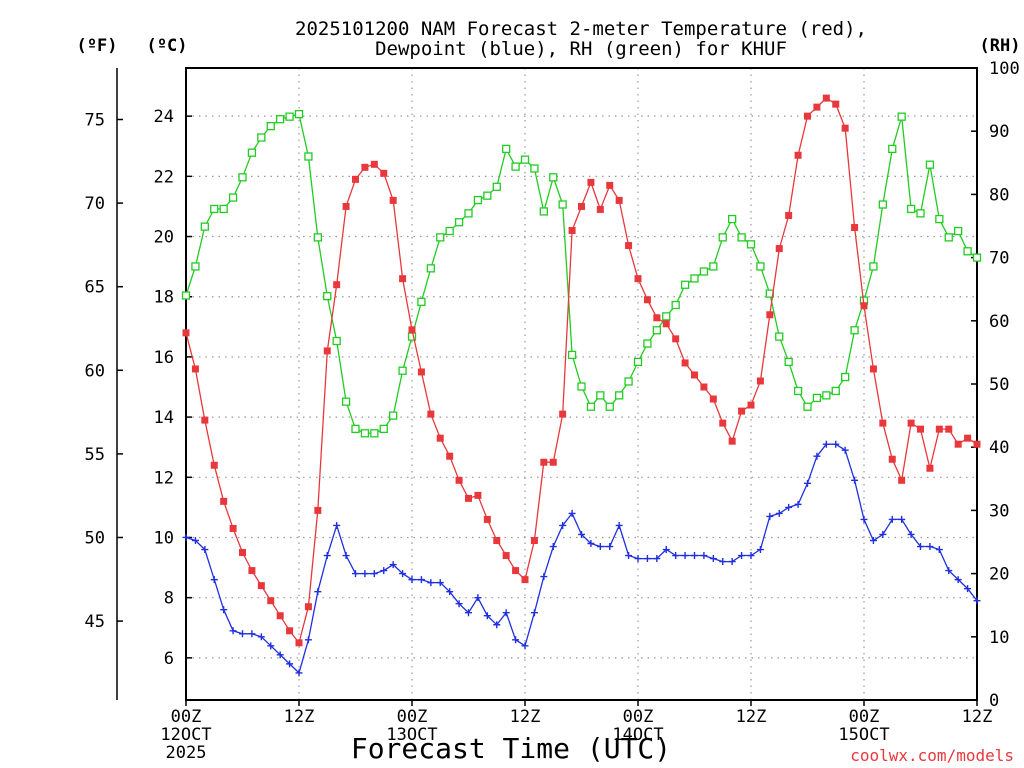  Describe the element at coordinates (1000, 46) in the screenshot. I see `rh-unit-label: (RH)` at that location.